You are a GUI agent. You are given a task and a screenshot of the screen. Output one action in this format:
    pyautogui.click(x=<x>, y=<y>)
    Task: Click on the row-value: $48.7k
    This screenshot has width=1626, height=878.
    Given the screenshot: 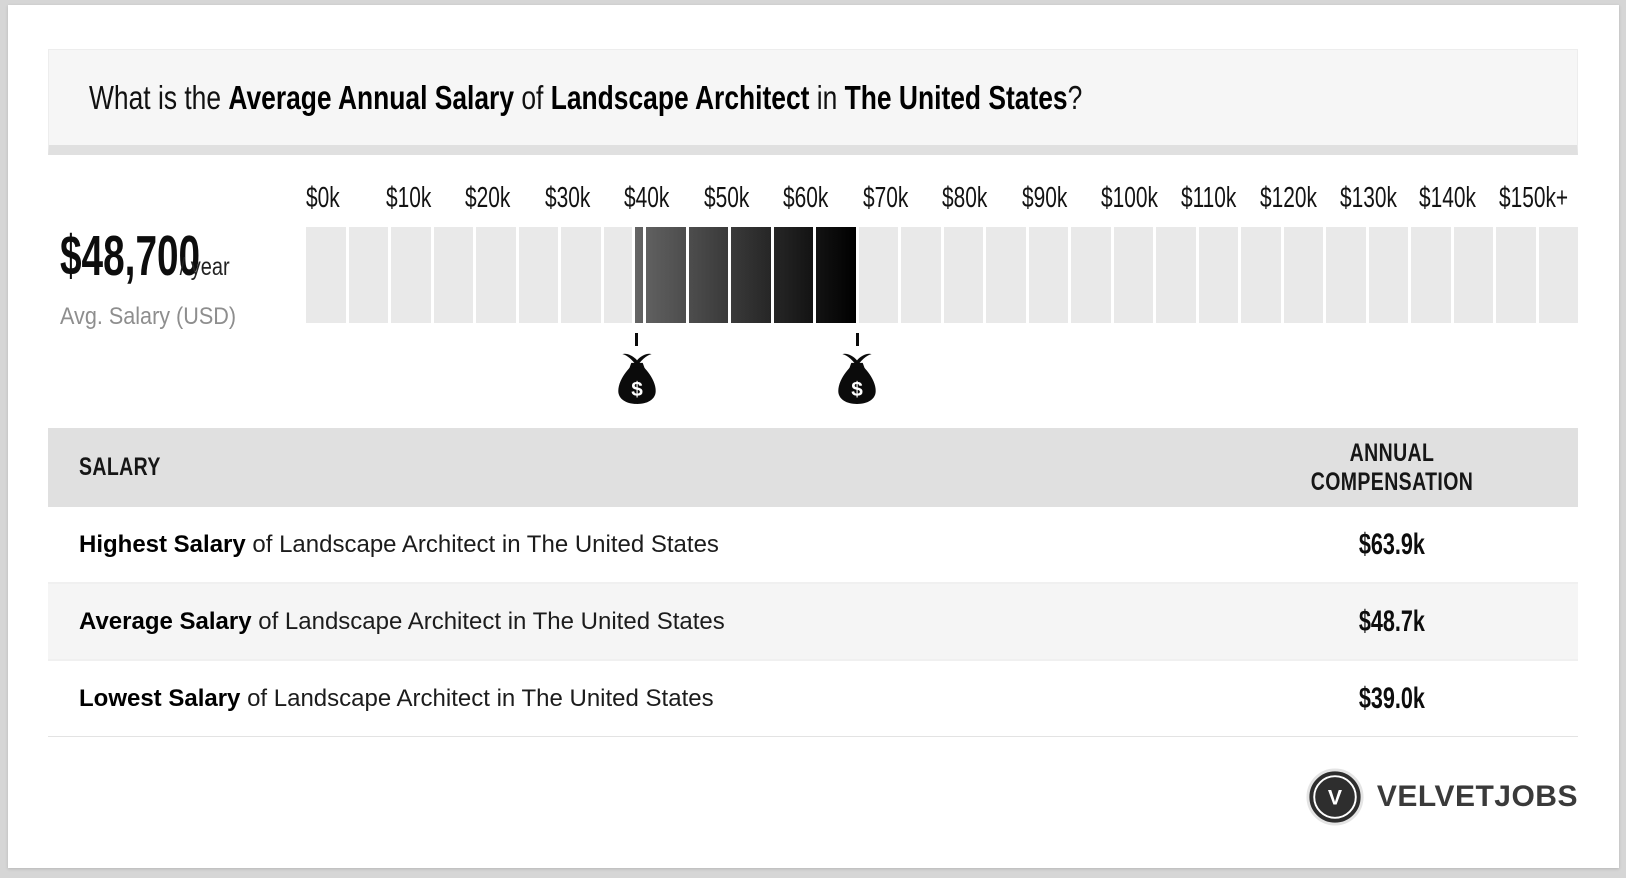 What is the action you would take?
    pyautogui.click(x=1392, y=621)
    